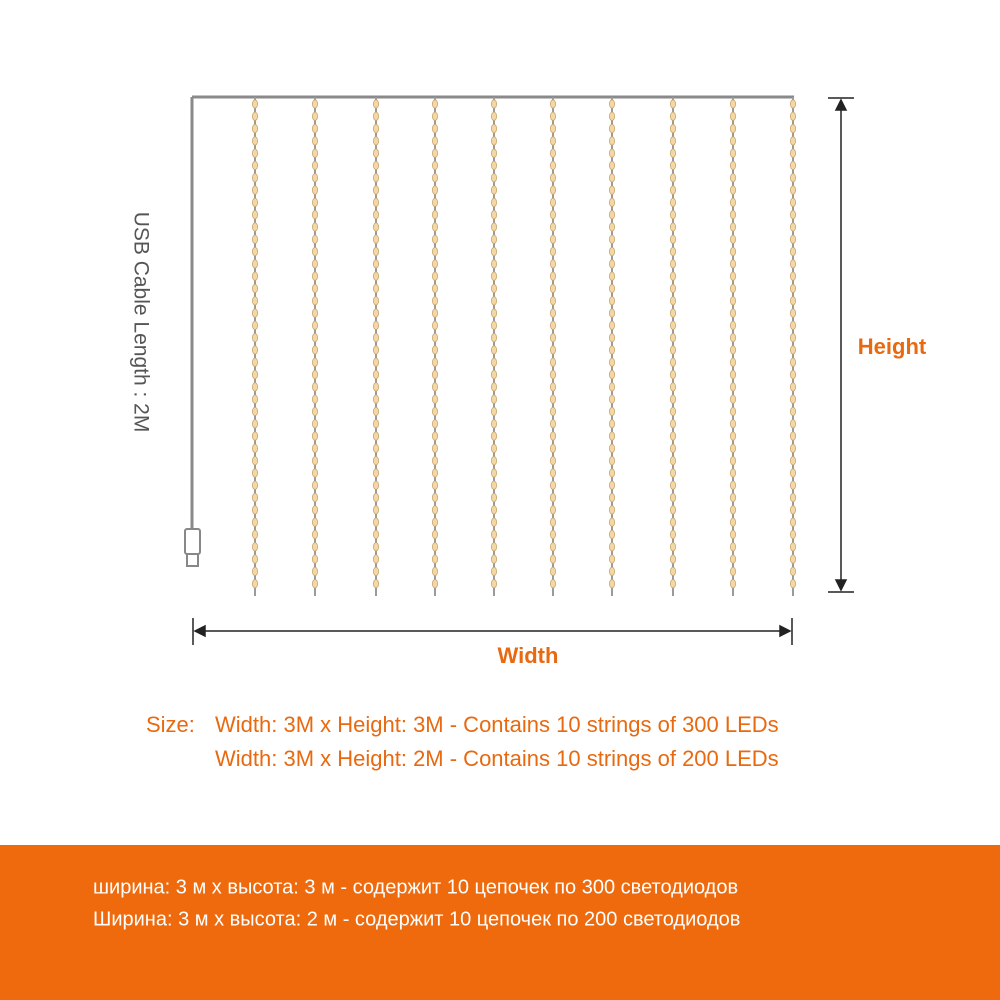 This screenshot has height=1000, width=1000. What do you see at coordinates (841, 345) in the screenshot?
I see `height-arrow` at bounding box center [841, 345].